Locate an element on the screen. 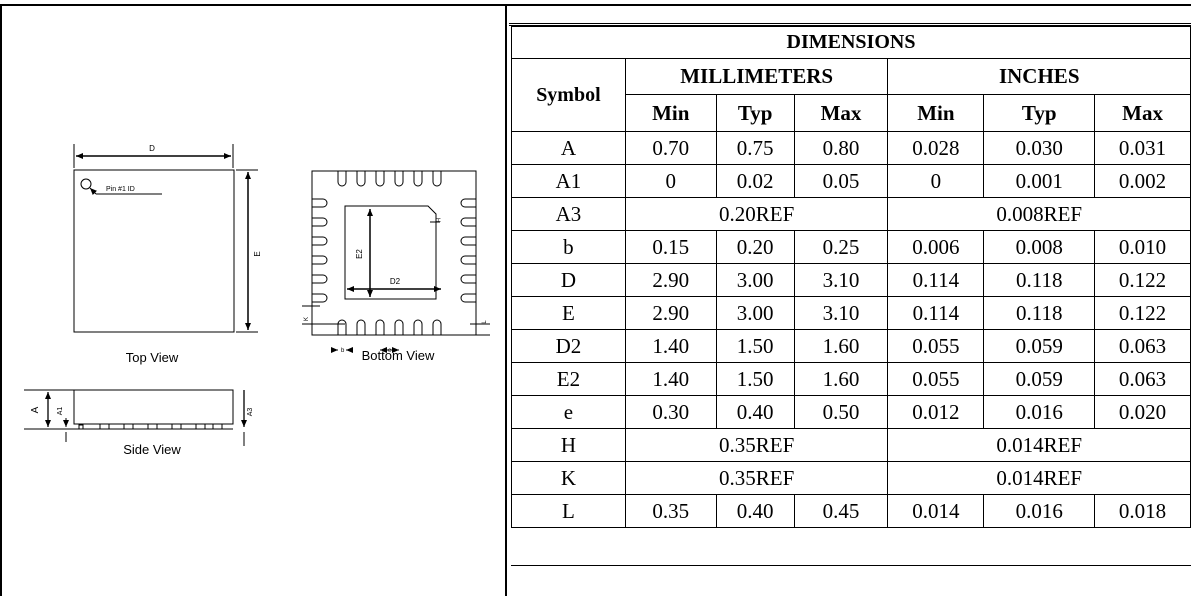  symbol-cell: A3 is located at coordinates (568, 214).